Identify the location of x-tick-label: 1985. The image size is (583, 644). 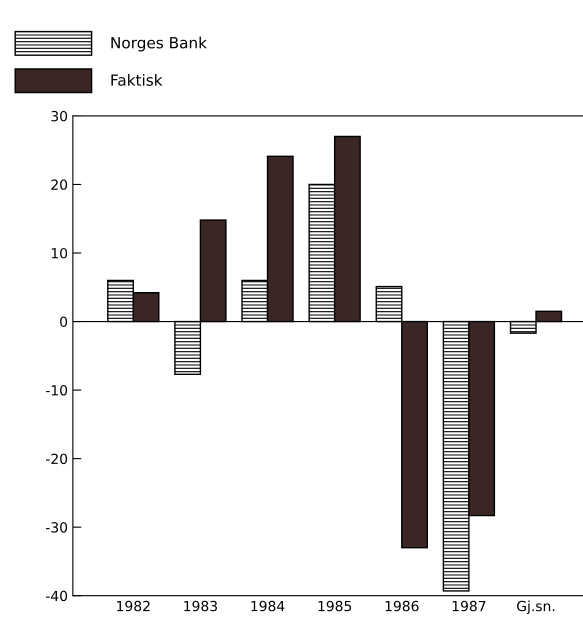
(335, 606).